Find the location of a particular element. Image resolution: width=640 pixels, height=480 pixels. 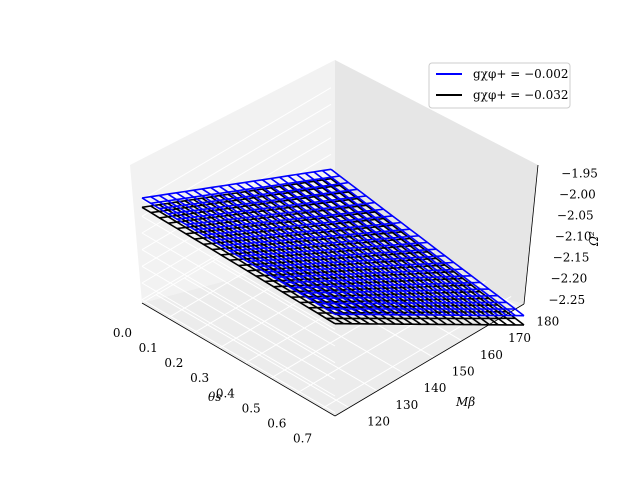

x-tick-label: 0.6 is located at coordinates (276, 423).